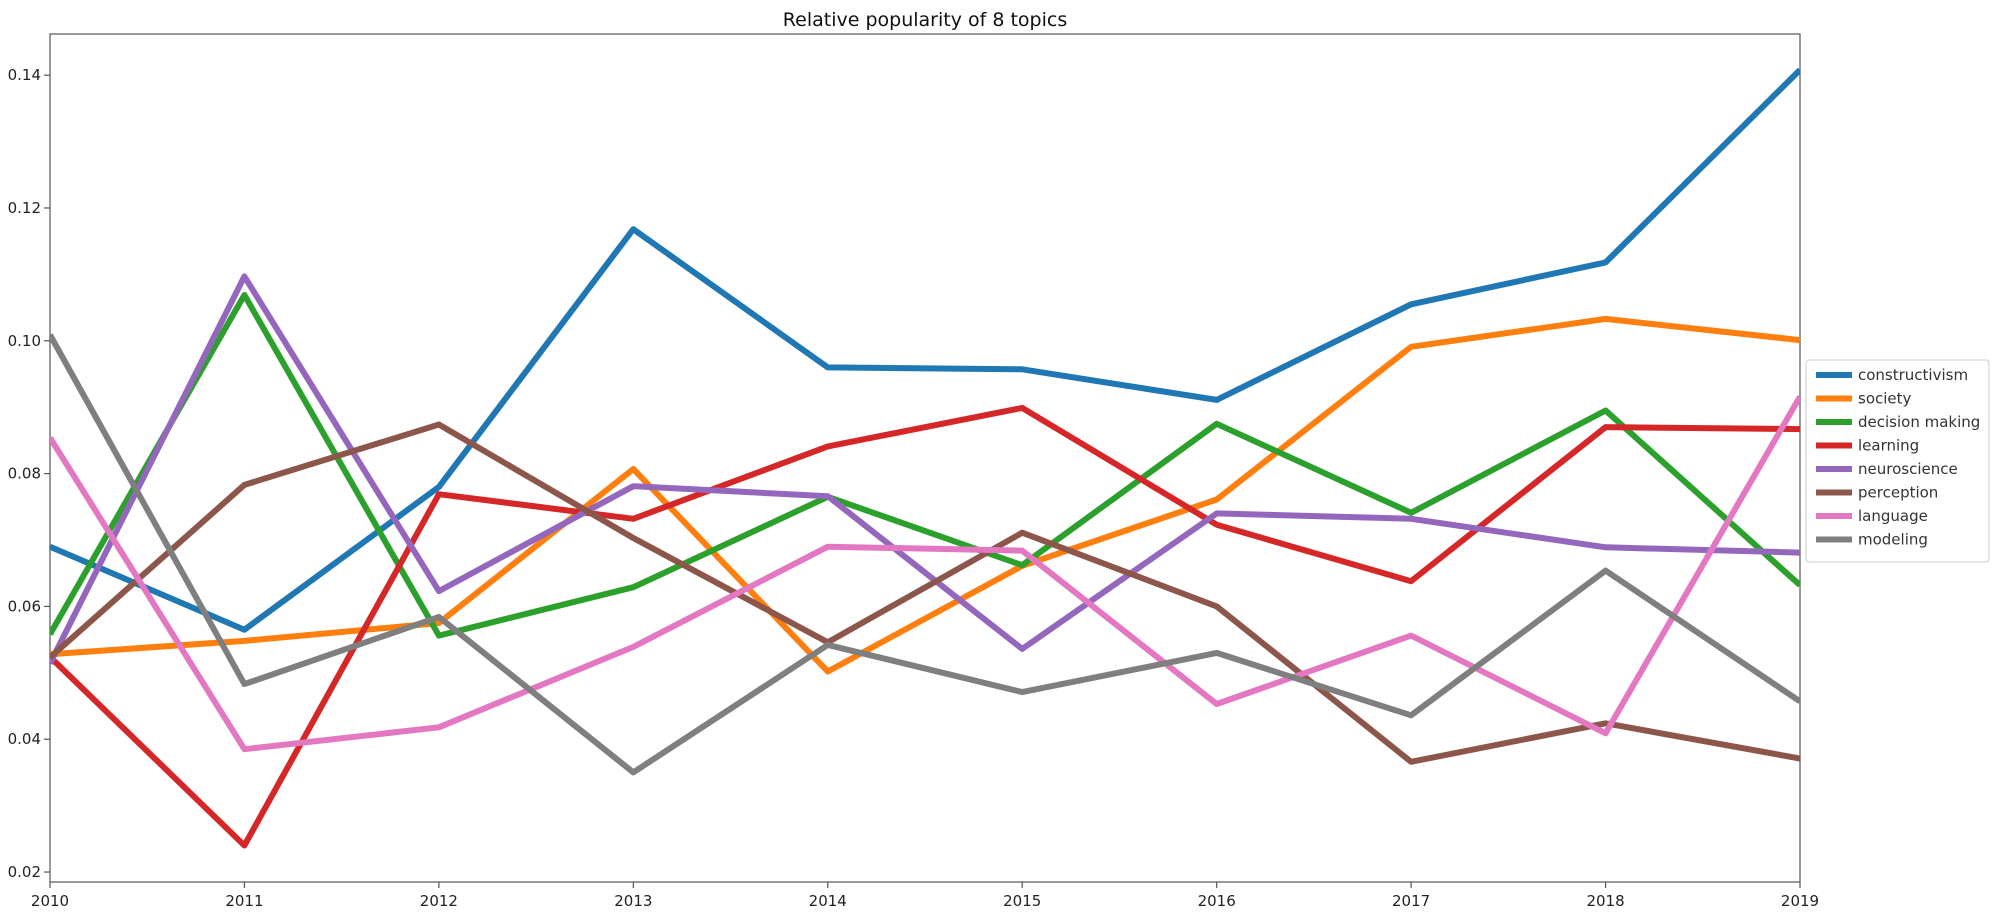 This screenshot has width=2000, height=920. I want to click on legend-box, so click(1897, 461).